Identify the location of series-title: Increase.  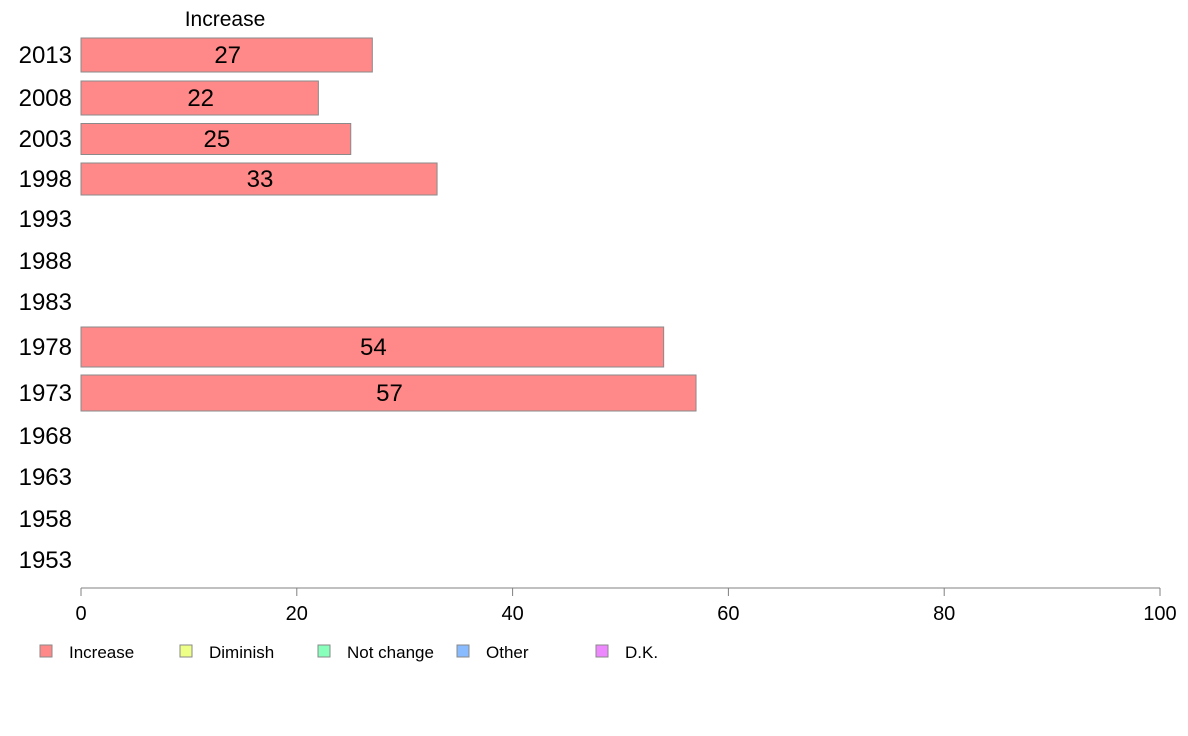
(225, 19).